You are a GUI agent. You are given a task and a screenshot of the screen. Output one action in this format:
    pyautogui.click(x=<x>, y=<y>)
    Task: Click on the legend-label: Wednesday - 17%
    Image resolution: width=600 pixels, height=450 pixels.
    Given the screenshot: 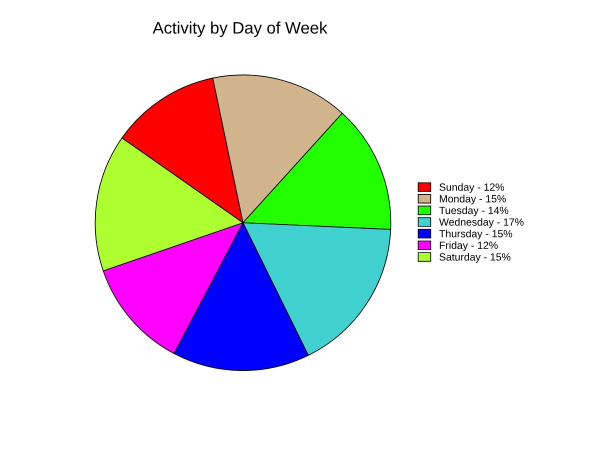 What is the action you would take?
    pyautogui.click(x=481, y=223)
    